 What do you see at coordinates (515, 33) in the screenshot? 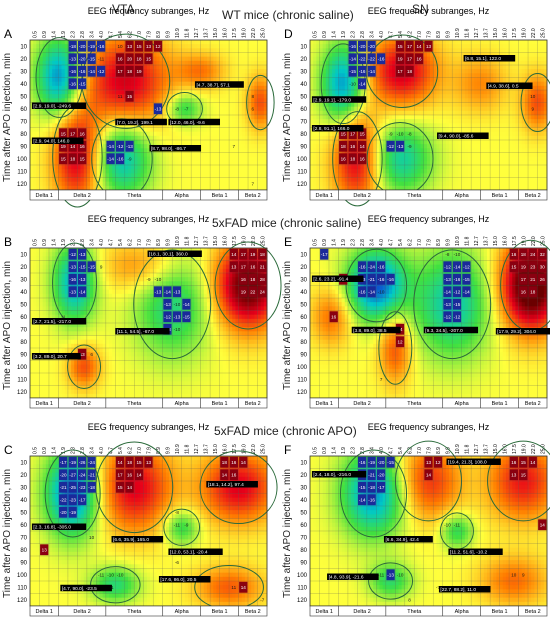
I see `freq-tick-label: 17.5` at bounding box center [515, 33].